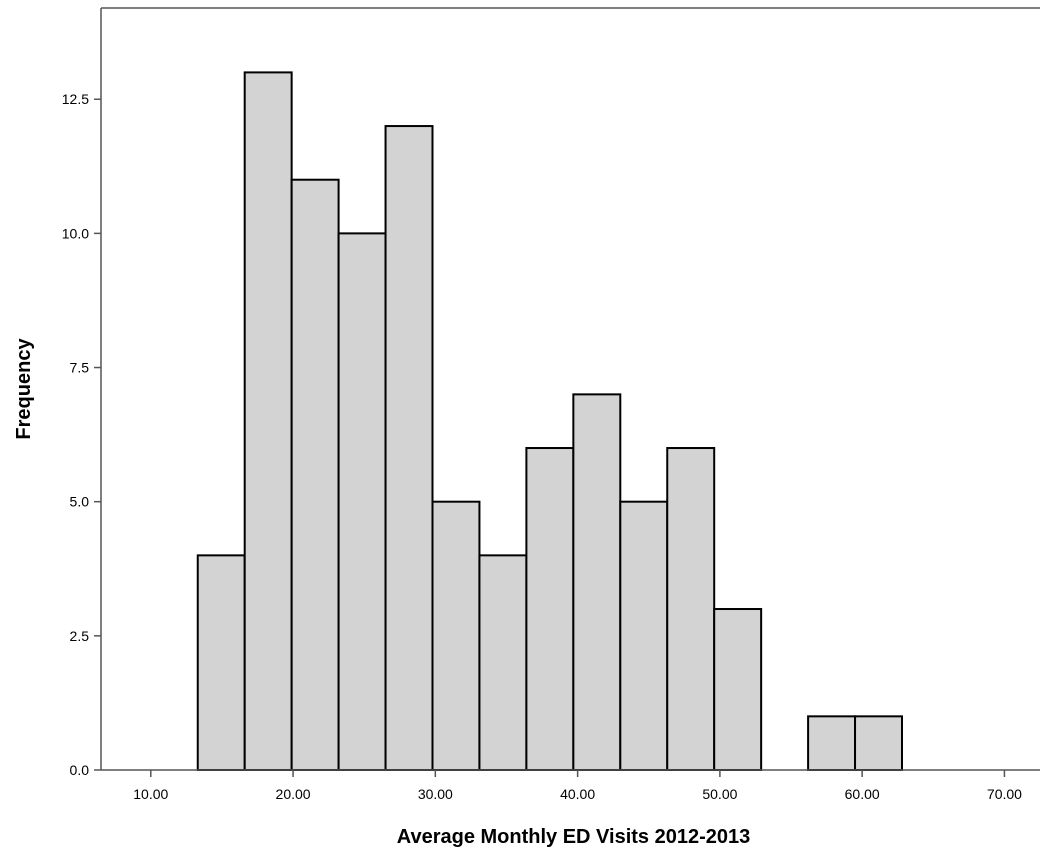  What do you see at coordinates (150, 794) in the screenshot?
I see `x-tick-label: 10.00` at bounding box center [150, 794].